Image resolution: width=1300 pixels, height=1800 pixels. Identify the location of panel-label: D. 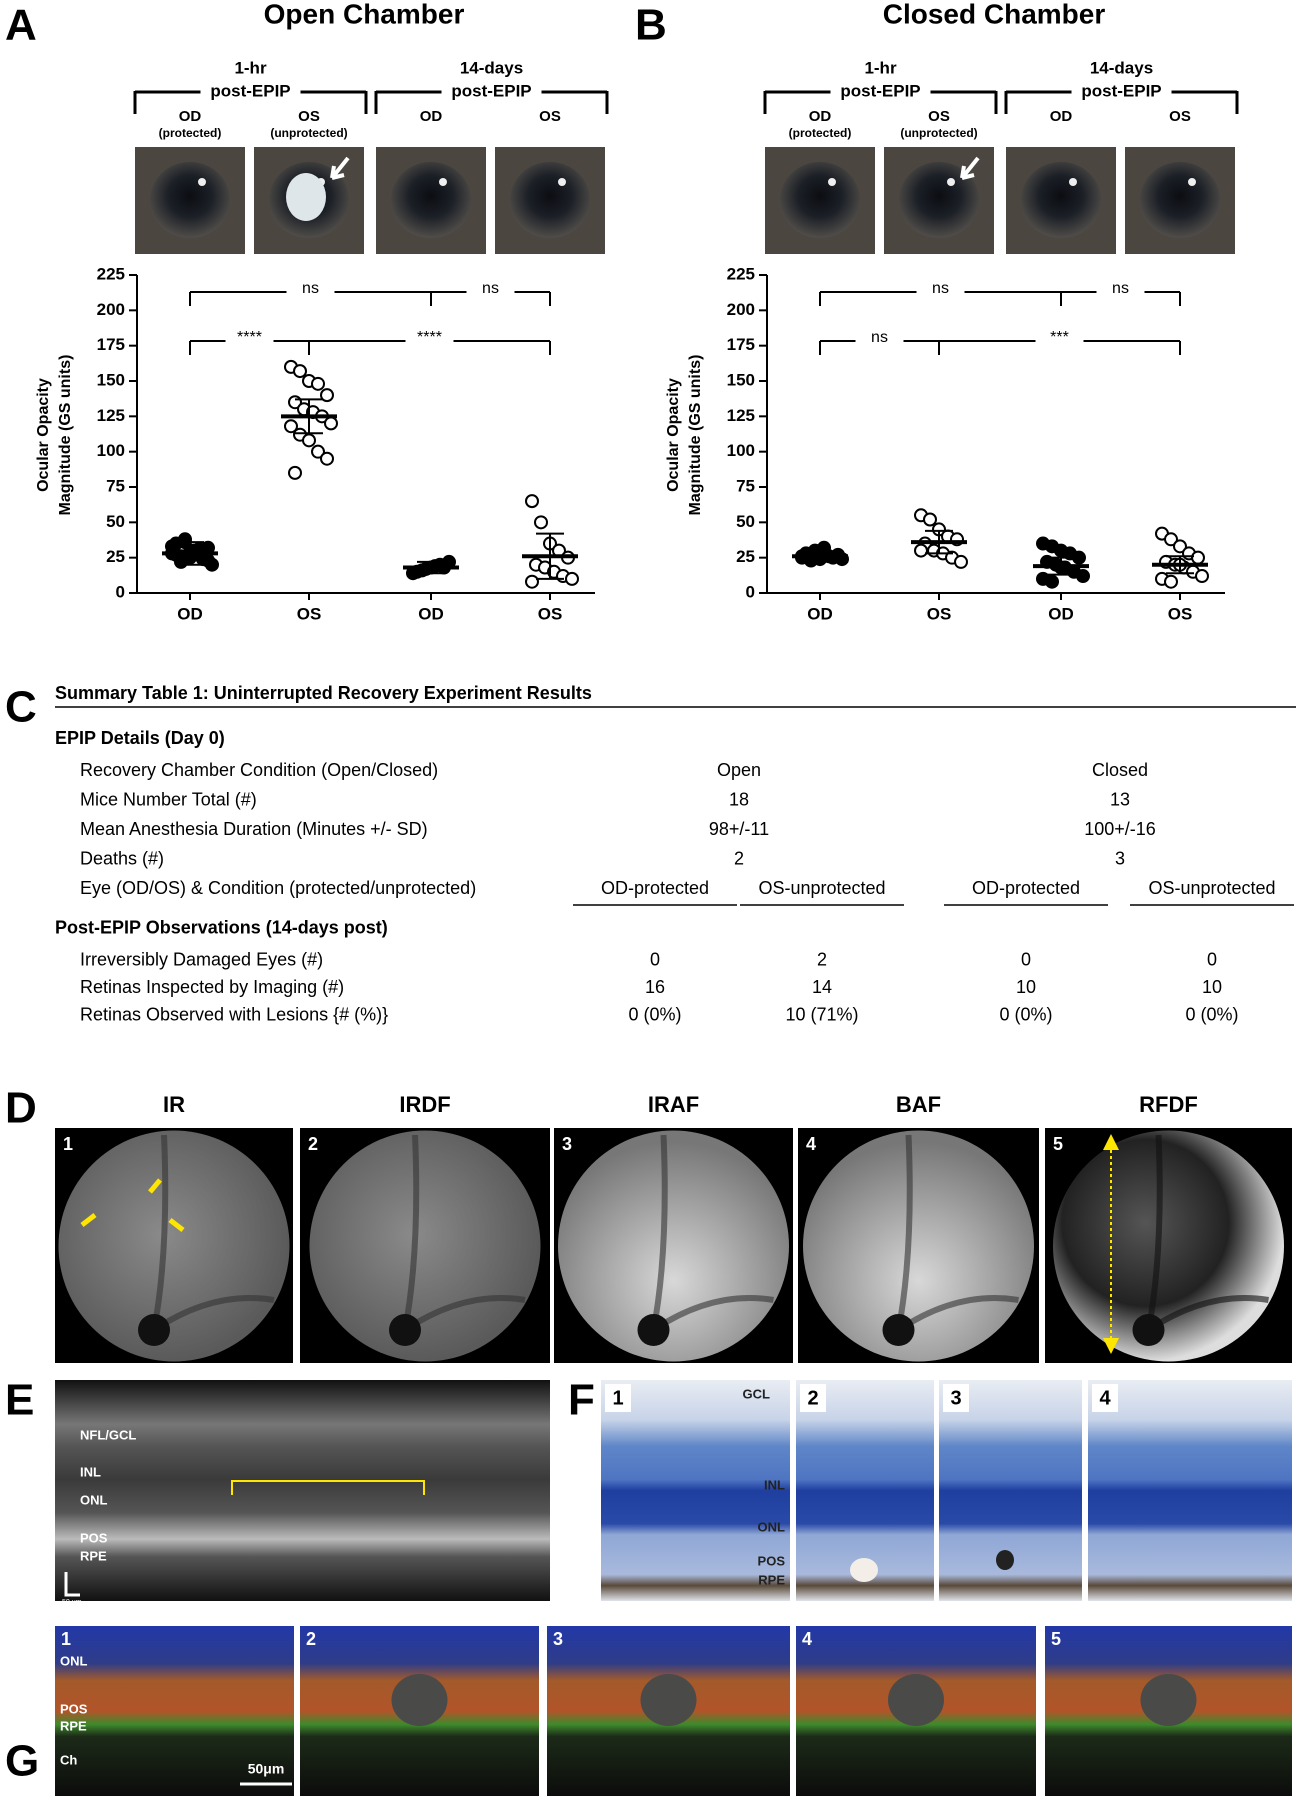
(21, 1108).